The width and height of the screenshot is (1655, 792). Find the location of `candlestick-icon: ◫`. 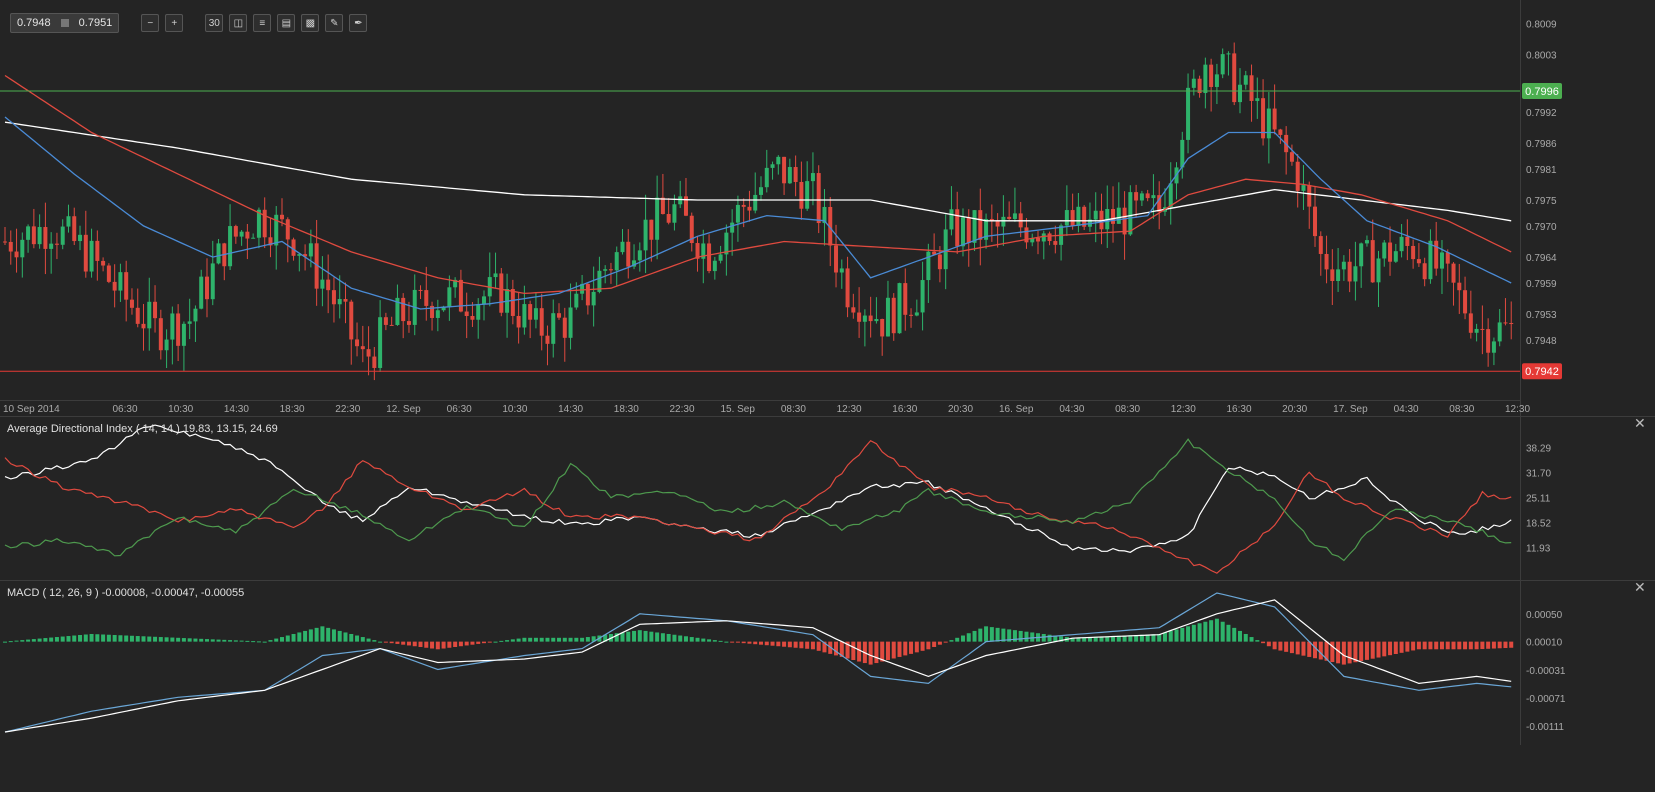

candlestick-icon: ◫ is located at coordinates (238, 23).